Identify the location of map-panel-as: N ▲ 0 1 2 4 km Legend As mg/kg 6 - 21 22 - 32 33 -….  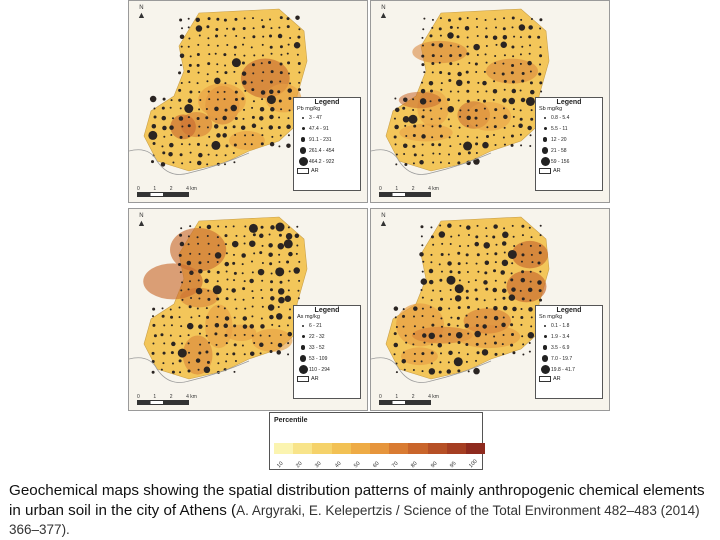
(248, 309).